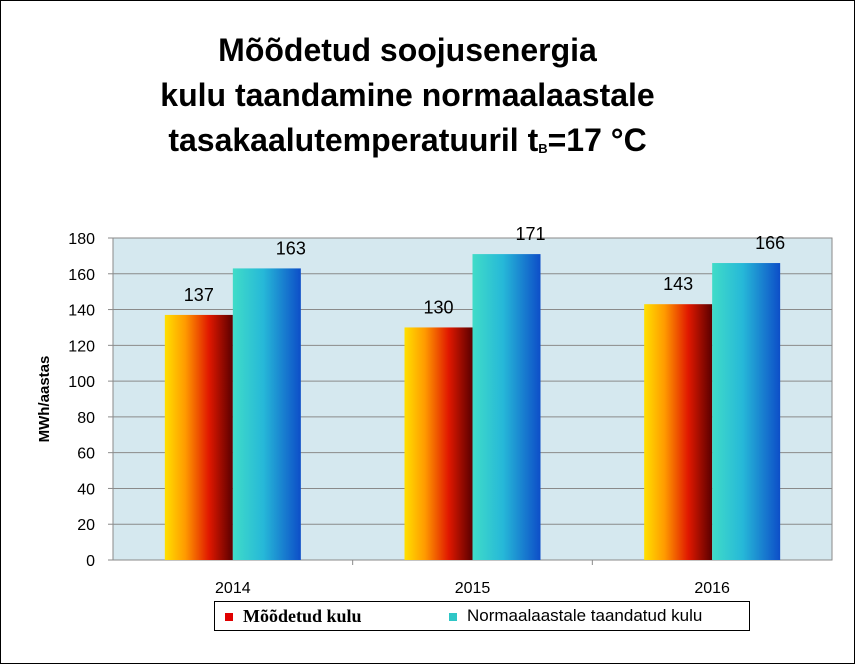 This screenshot has height=664, width=855. I want to click on y-tick-label: 100, so click(81, 382).